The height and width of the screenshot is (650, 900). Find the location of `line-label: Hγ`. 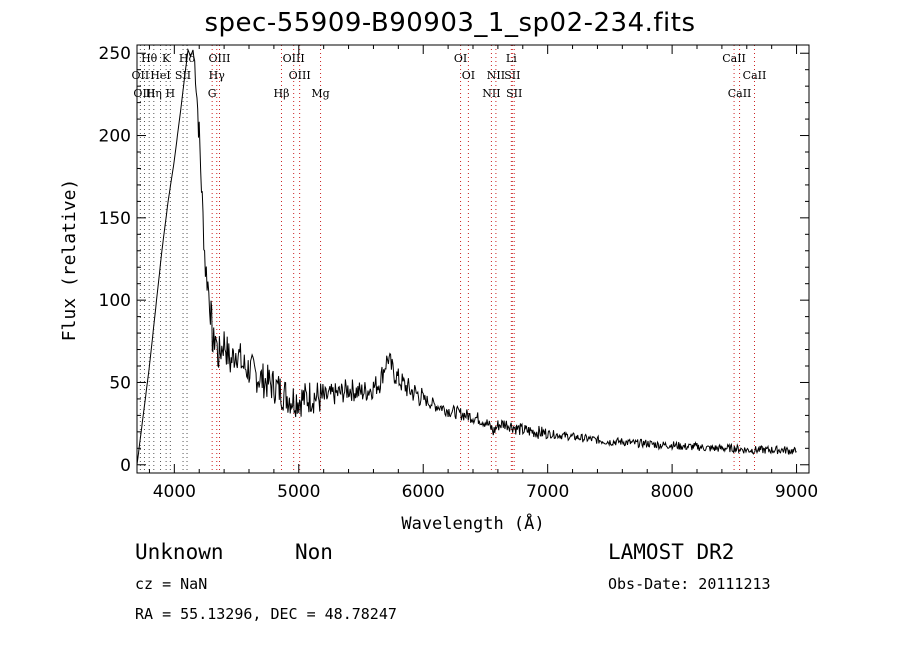

line-label: Hγ is located at coordinates (217, 75).